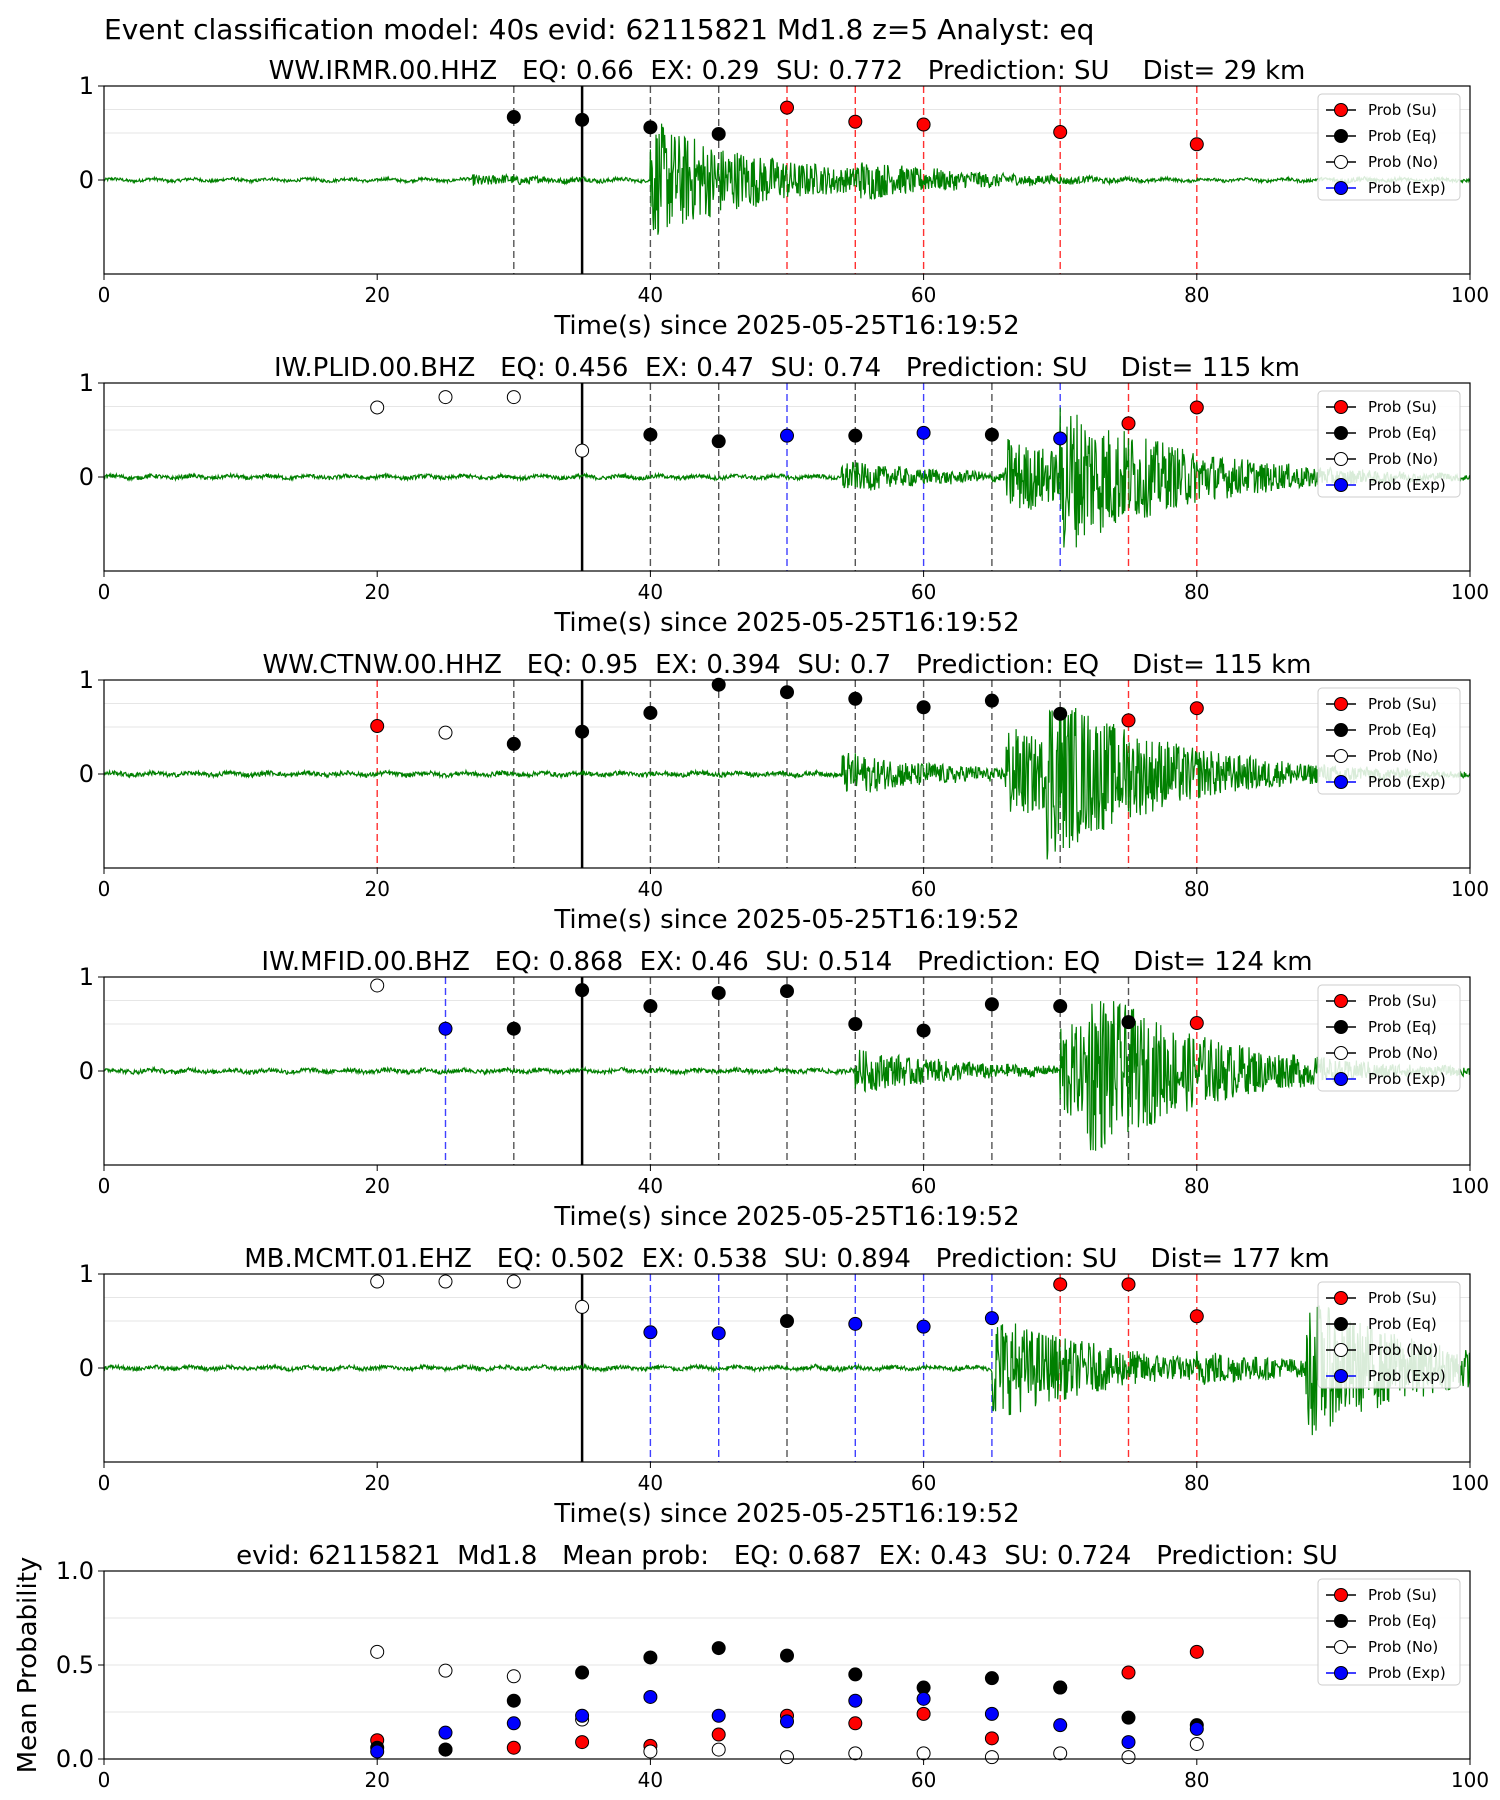 Image resolution: width=1500 pixels, height=1800 pixels. Describe the element at coordinates (28, 1665) in the screenshot. I see `y-axis-label: Mean Probability` at that location.